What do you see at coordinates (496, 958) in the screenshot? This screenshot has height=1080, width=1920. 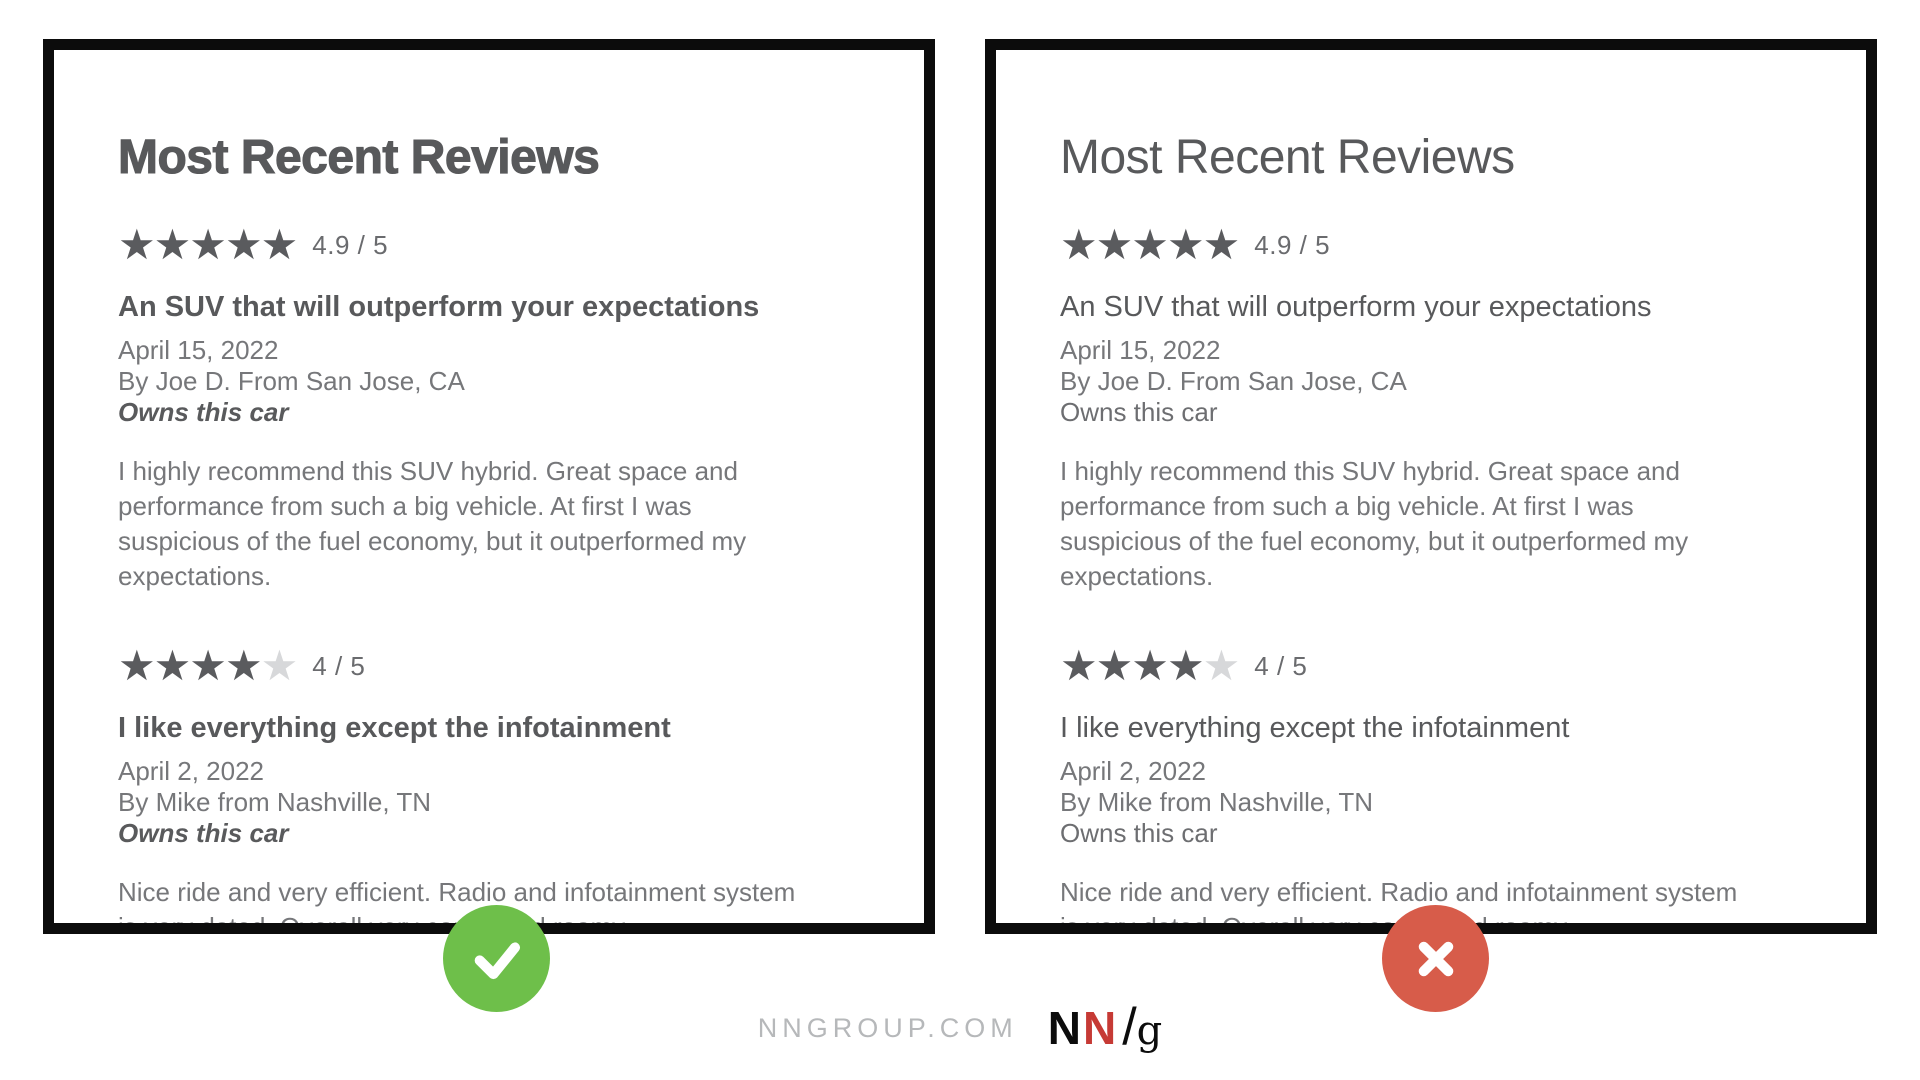 I see `checkmark-icon` at bounding box center [496, 958].